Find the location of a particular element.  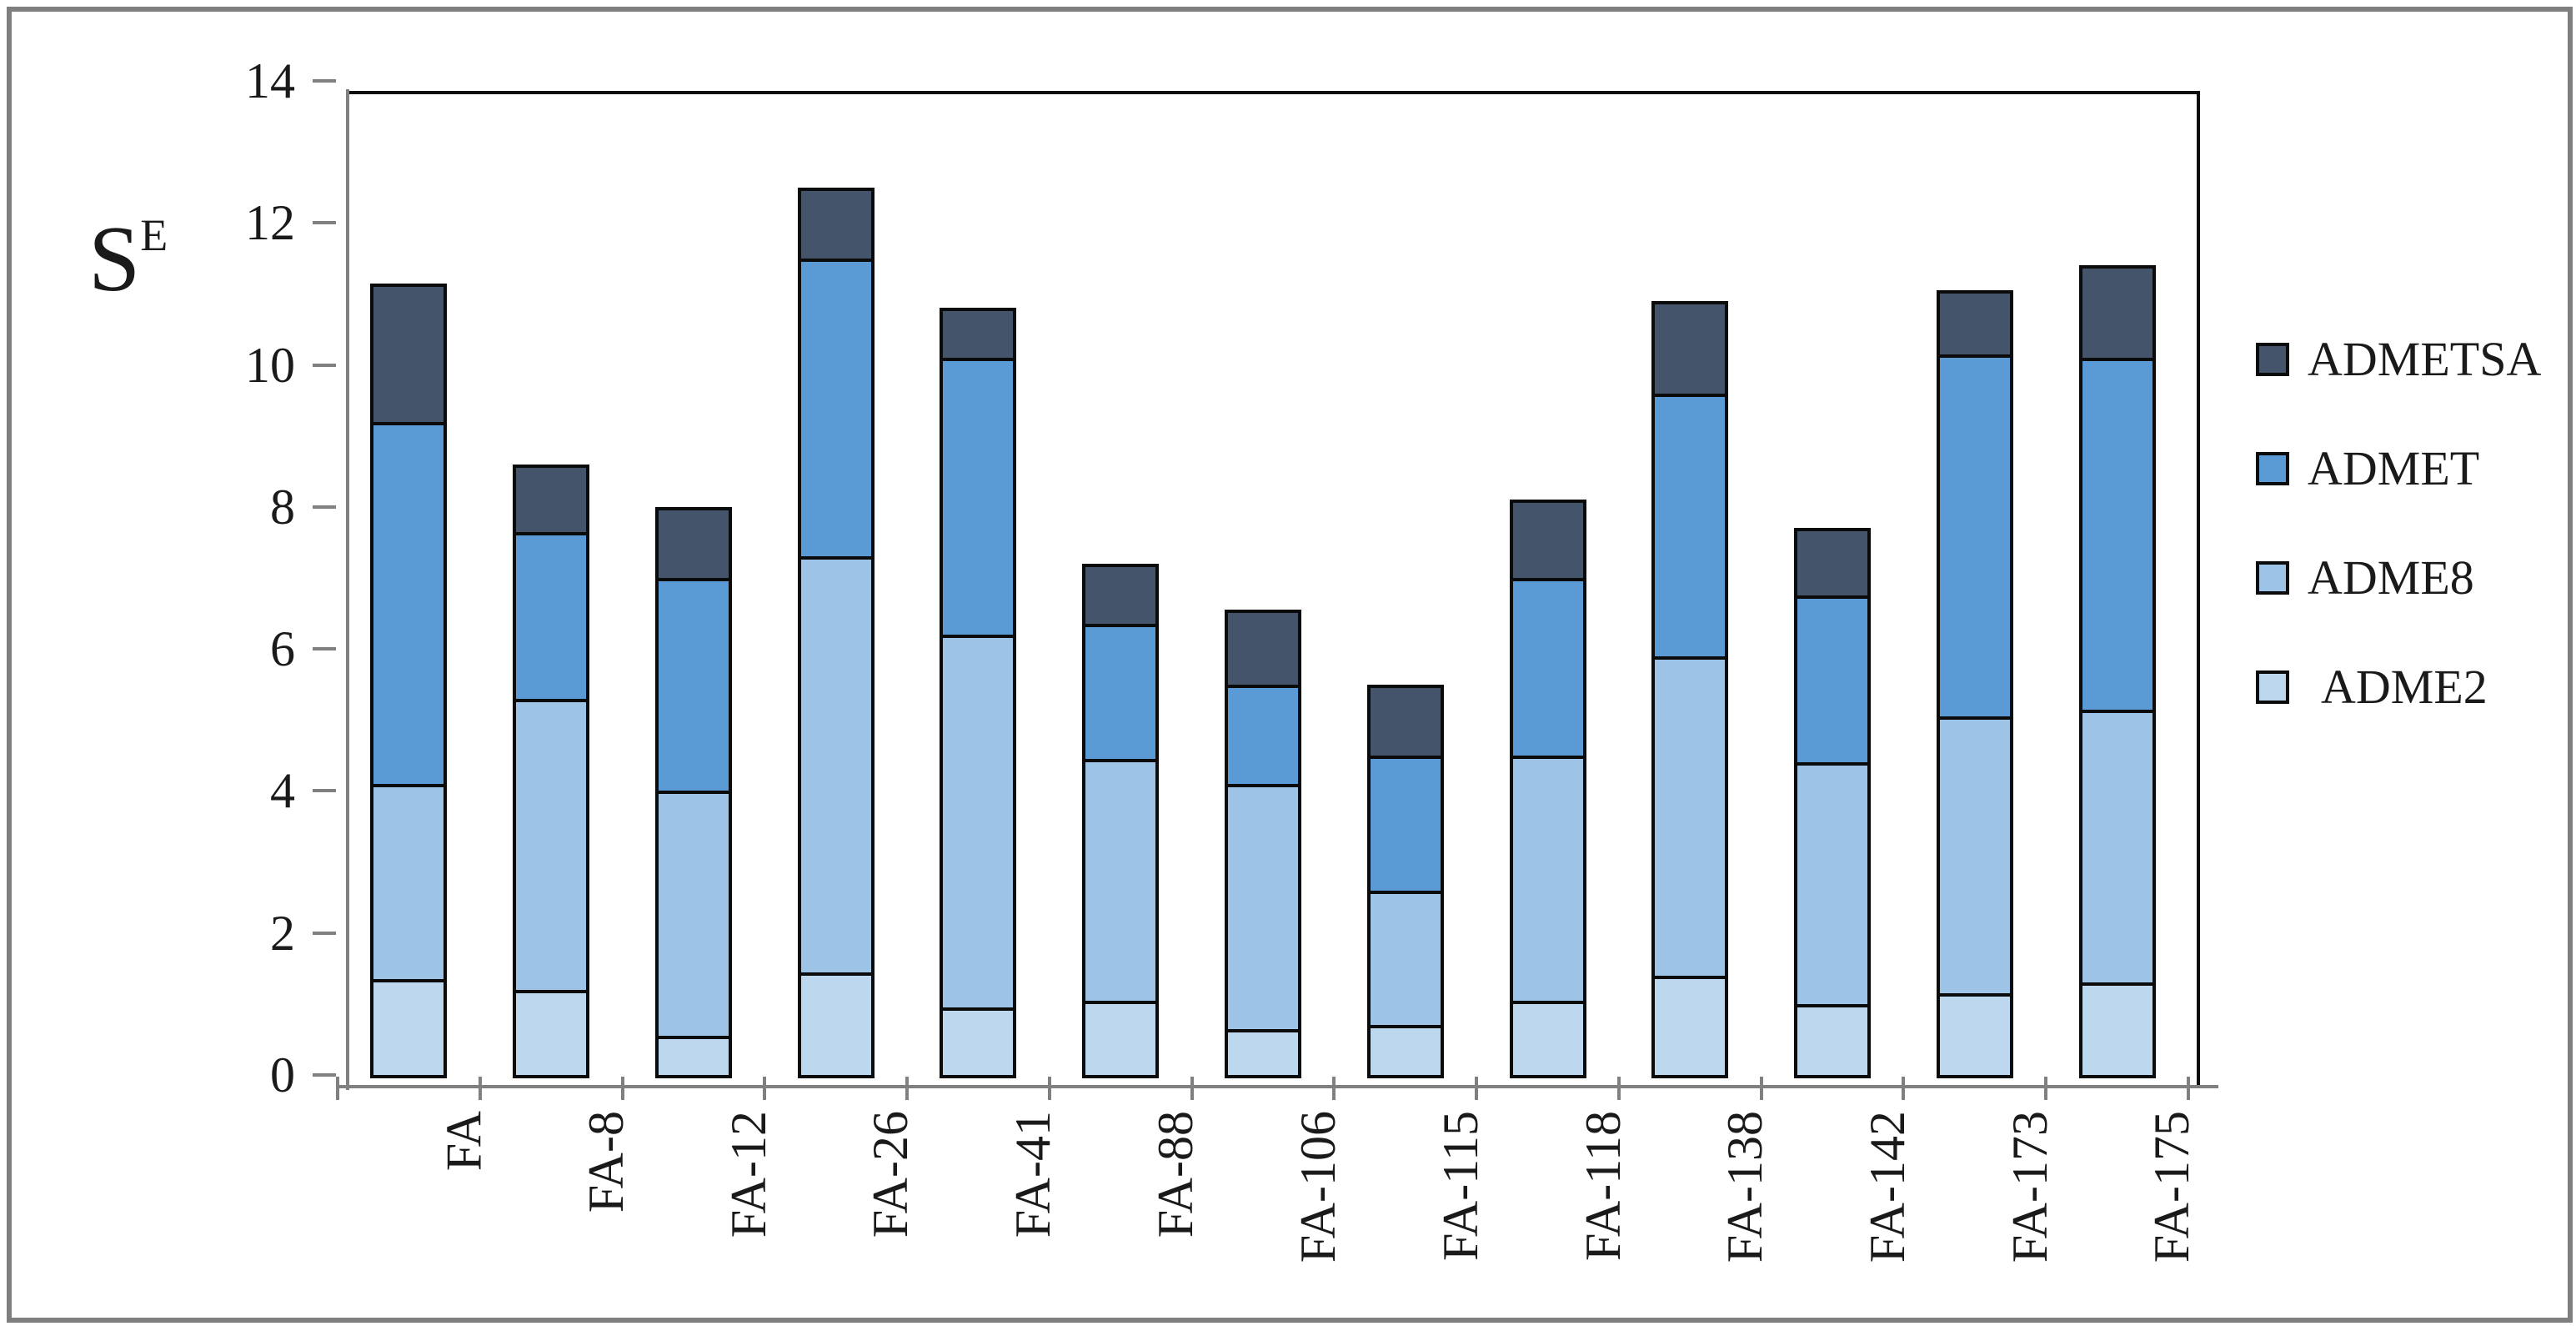

category-label-FA: FA is located at coordinates (464, 1141).